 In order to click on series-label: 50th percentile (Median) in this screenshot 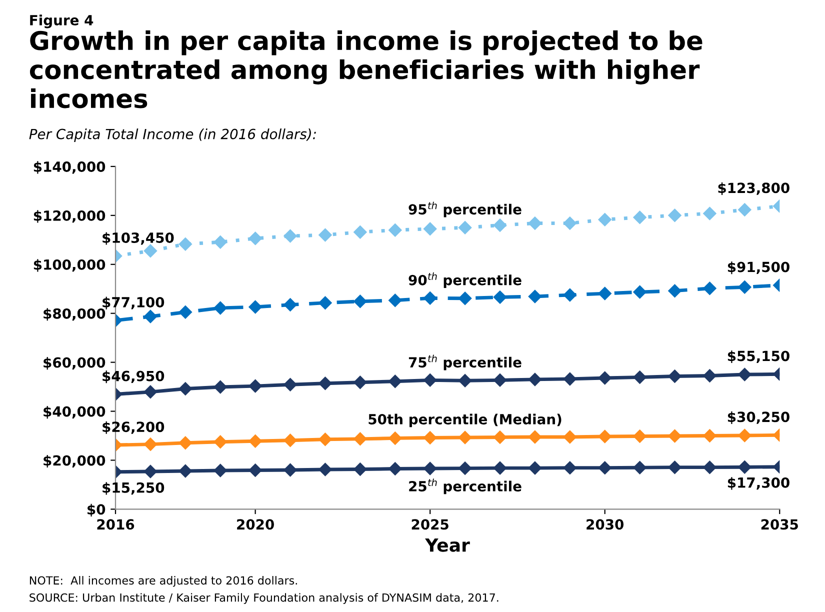, I will do `click(465, 421)`.